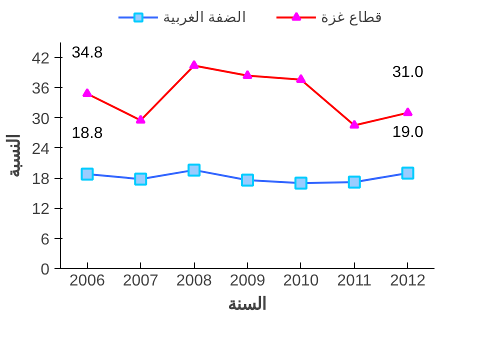 Image resolution: width=489 pixels, height=348 pixels. Describe the element at coordinates (354, 281) in the screenshot. I see `x-tick-label: 2011` at that location.